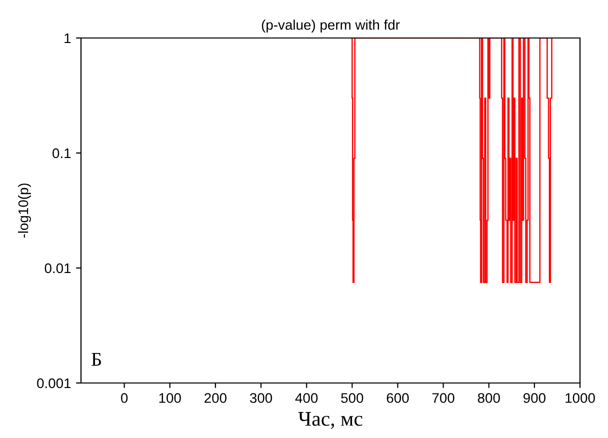 The height and width of the screenshot is (438, 608). What do you see at coordinates (489, 398) in the screenshot?
I see `x-tick-label: 800` at bounding box center [489, 398].